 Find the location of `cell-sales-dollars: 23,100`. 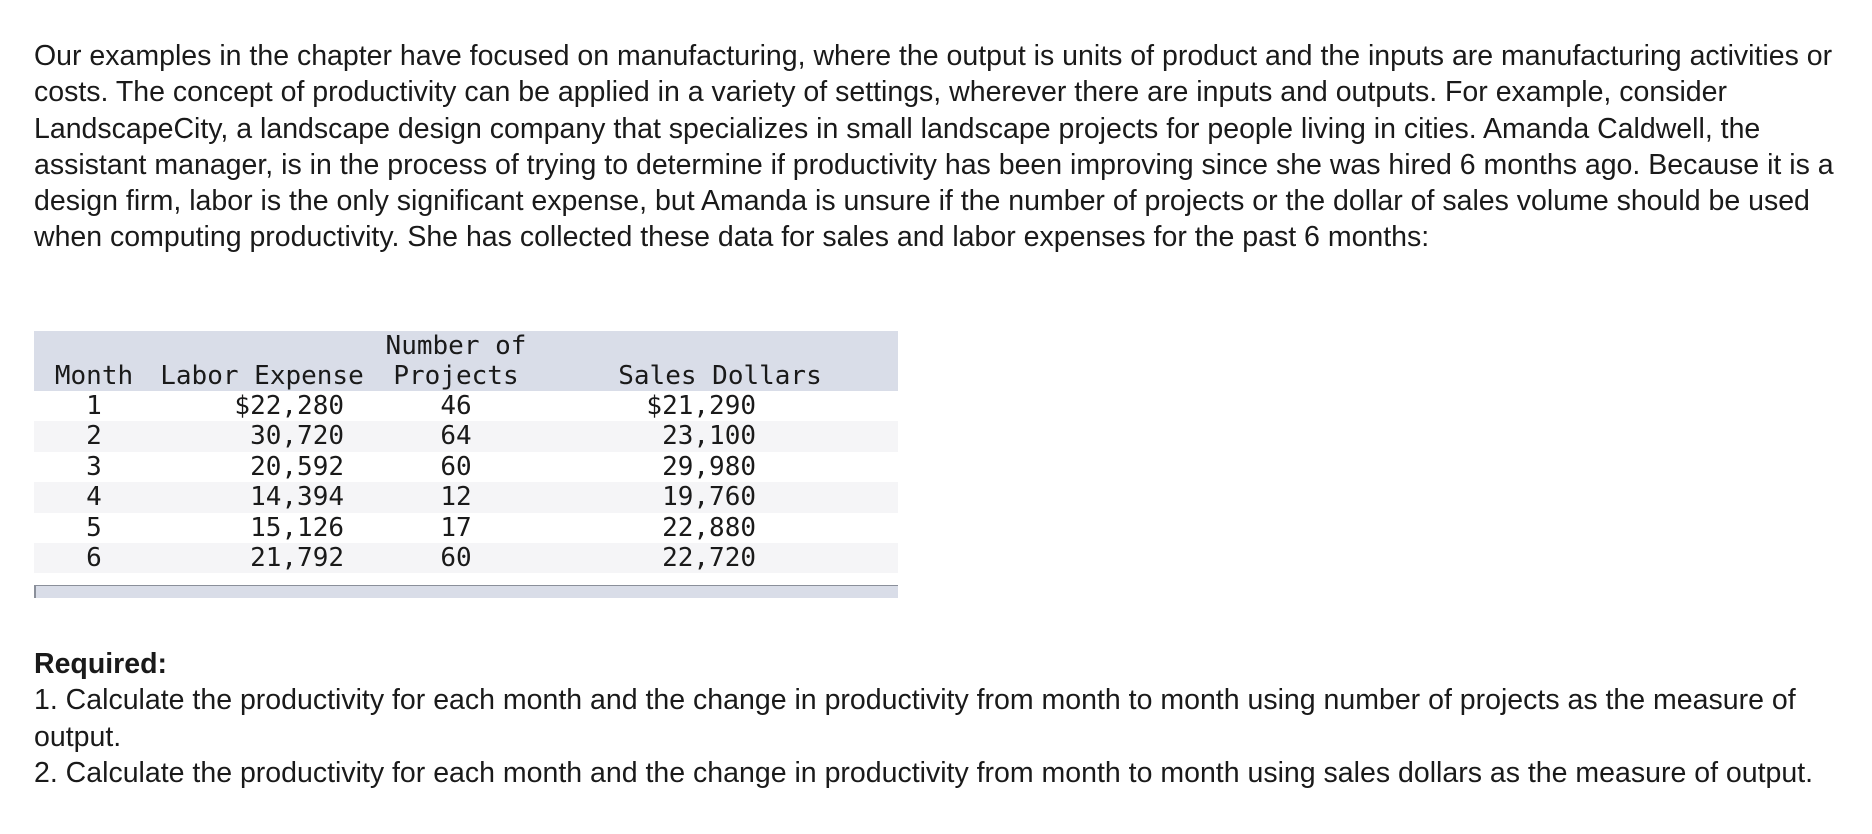

cell-sales-dollars: 23,100 is located at coordinates (720, 436).